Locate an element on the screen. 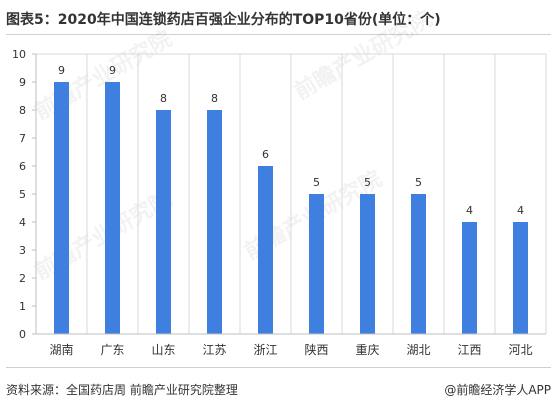 The image size is (557, 409). y-tick-label: 7 is located at coordinates (22, 138).